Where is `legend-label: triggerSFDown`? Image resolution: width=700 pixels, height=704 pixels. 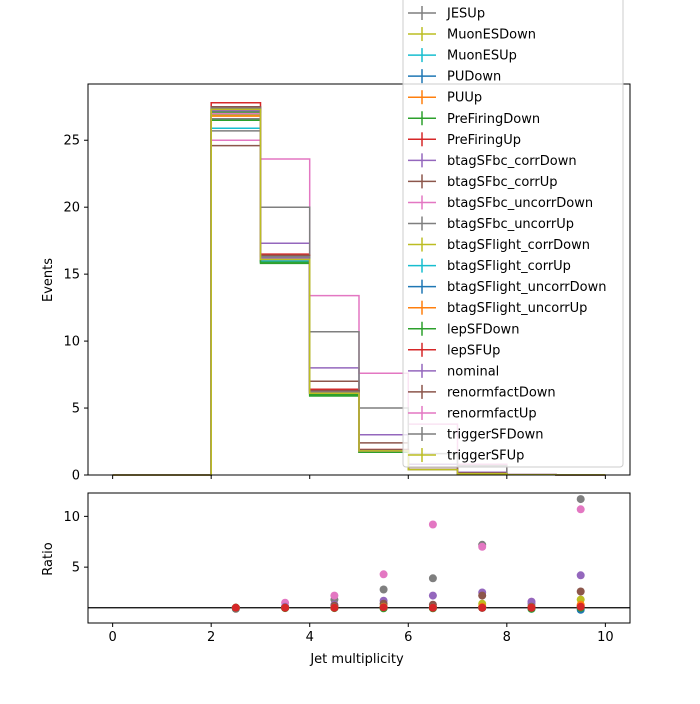 legend-label: triggerSFDown is located at coordinates (495, 435).